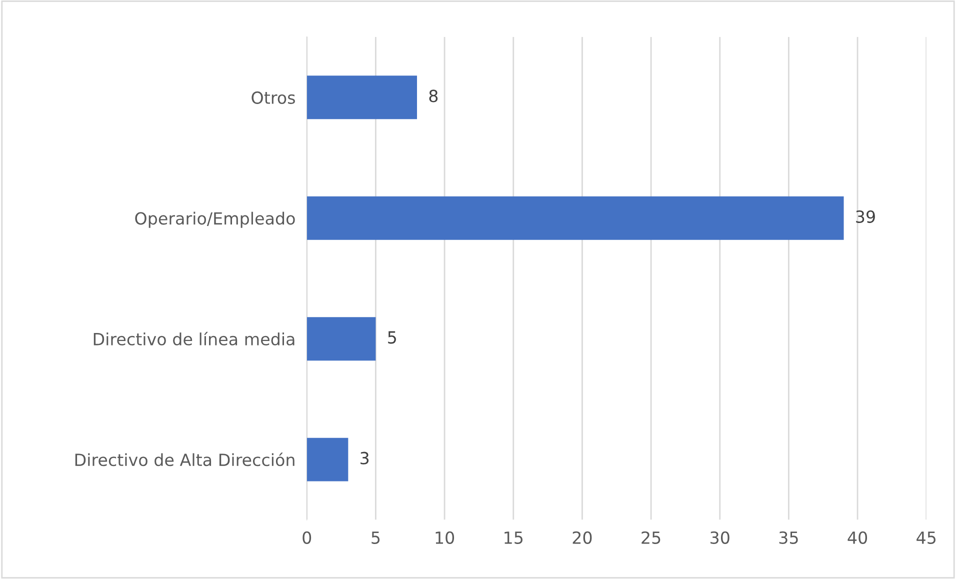 The width and height of the screenshot is (956, 579). What do you see at coordinates (926, 538) in the screenshot?
I see `x-tick-label: 45` at bounding box center [926, 538].